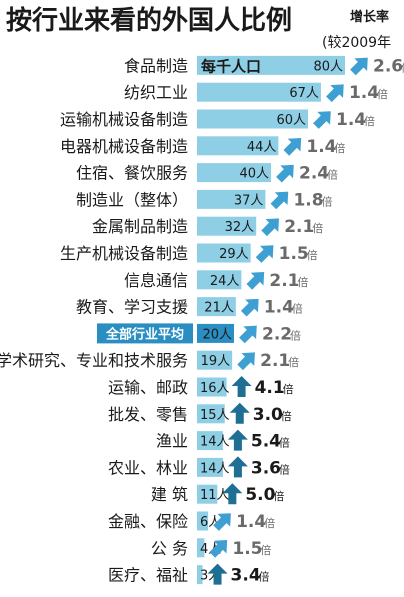  I want to click on value-label: 37人, so click(249, 200).